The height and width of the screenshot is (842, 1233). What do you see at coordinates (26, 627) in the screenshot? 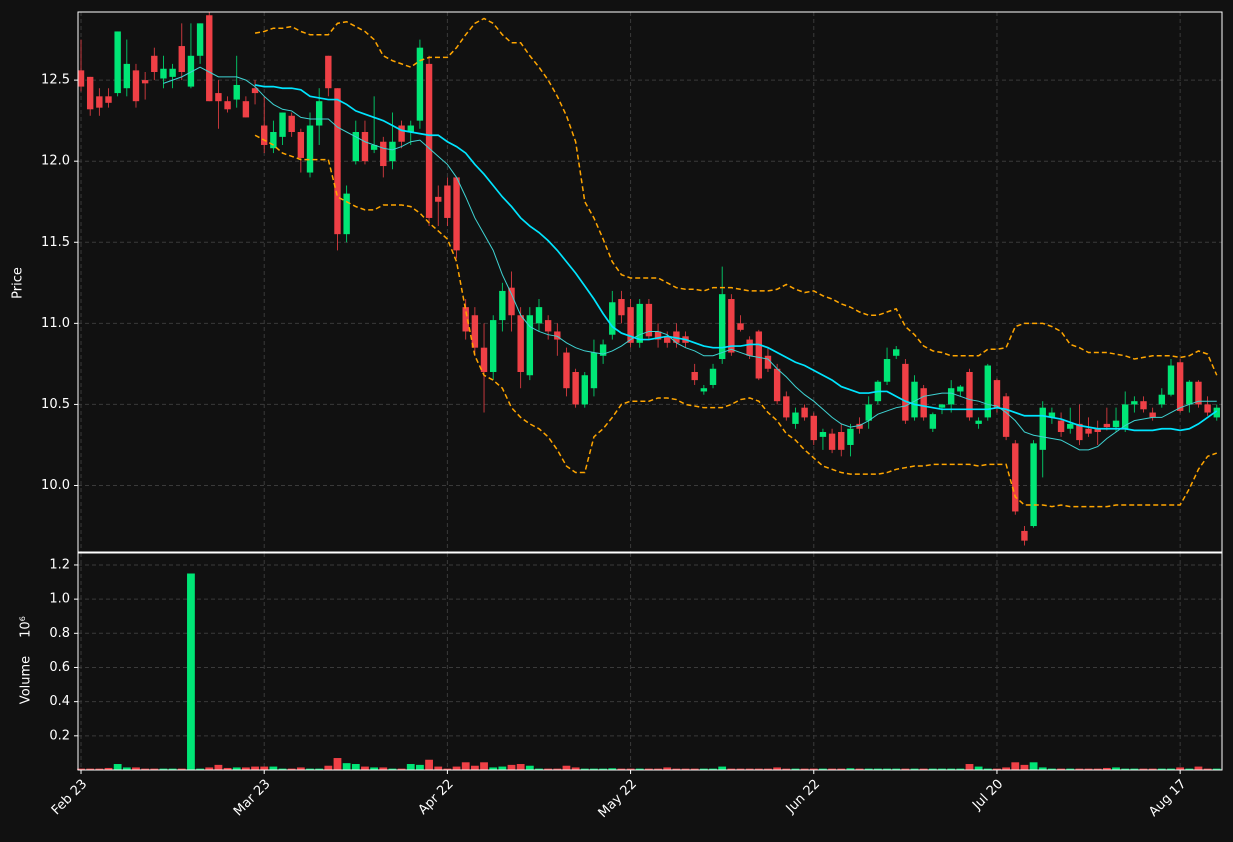
I see `volume-offset-text: 10⁶` at bounding box center [26, 627].